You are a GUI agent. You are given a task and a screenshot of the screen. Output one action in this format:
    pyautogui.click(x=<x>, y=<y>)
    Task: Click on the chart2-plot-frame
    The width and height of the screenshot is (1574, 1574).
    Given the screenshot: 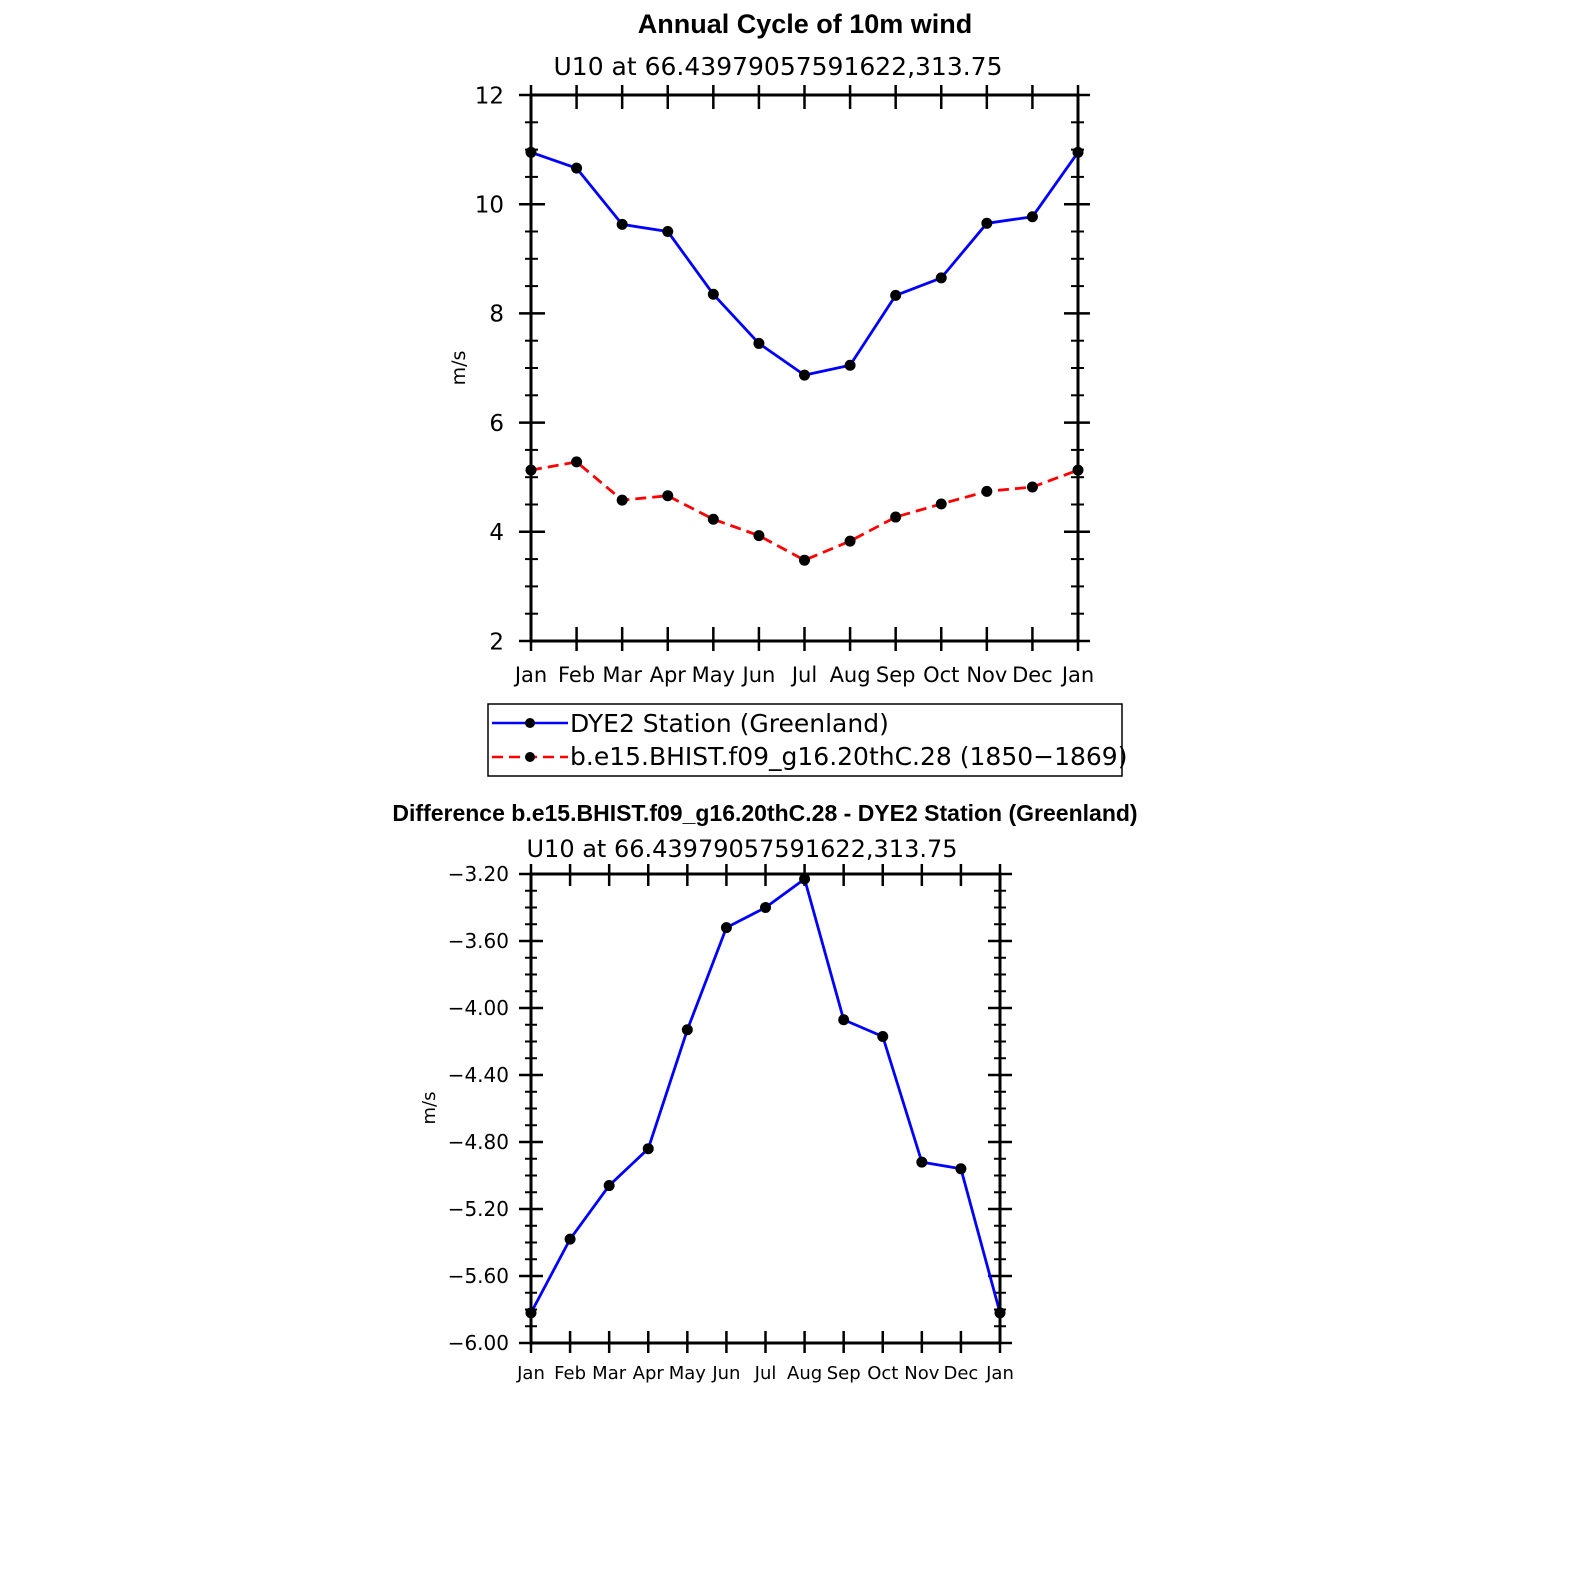 What is the action you would take?
    pyautogui.click(x=765, y=1108)
    